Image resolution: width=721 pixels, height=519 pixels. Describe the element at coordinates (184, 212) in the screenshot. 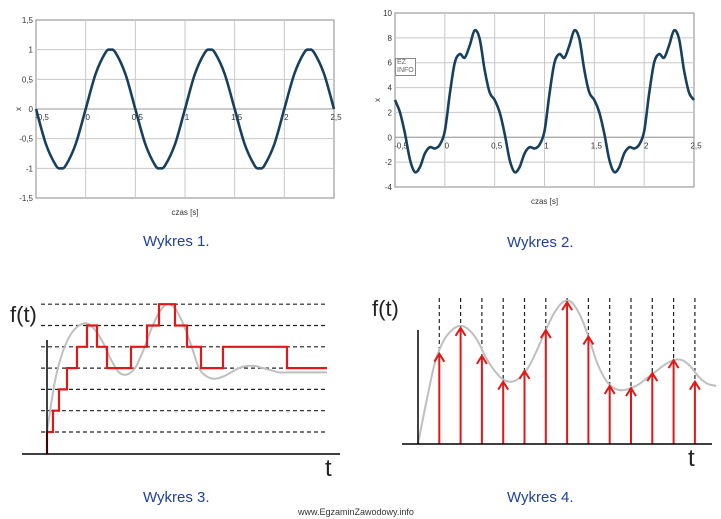

I see `c1-xlabel: czas [s]` at that location.